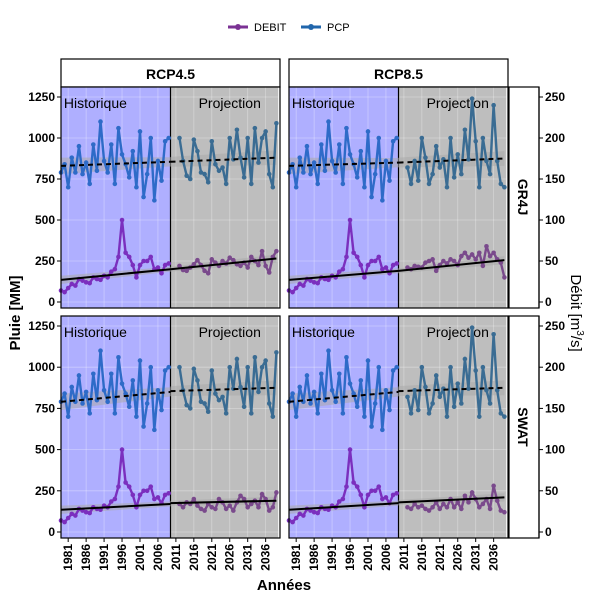 The height and width of the screenshot is (600, 600). What do you see at coordinates (579, 333) in the screenshot?
I see `y-axis-right-title-exponent: 3` at bounding box center [579, 333].